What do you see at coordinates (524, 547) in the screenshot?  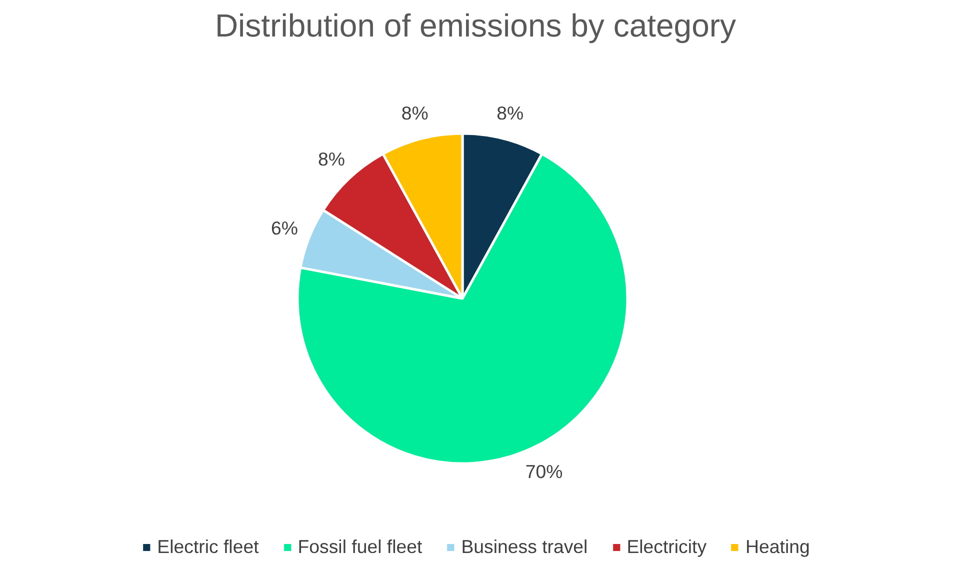 I see `legend-label: Business travel` at bounding box center [524, 547].